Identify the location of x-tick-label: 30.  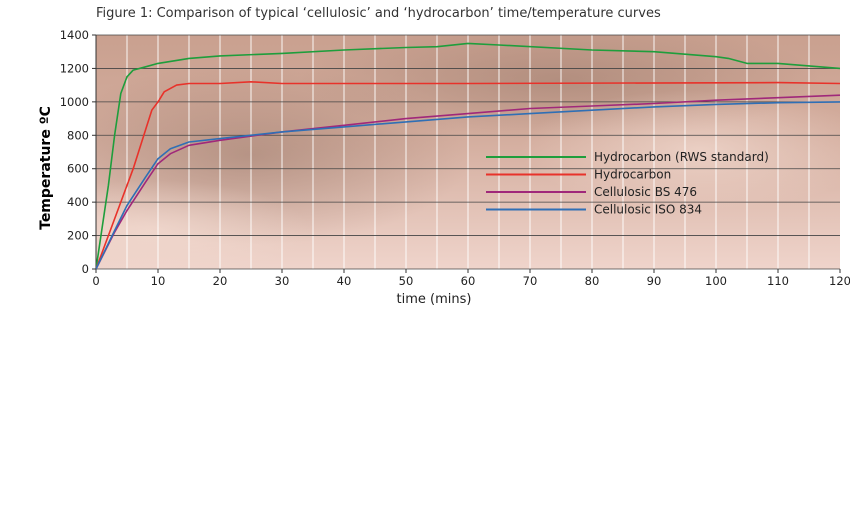
(282, 281).